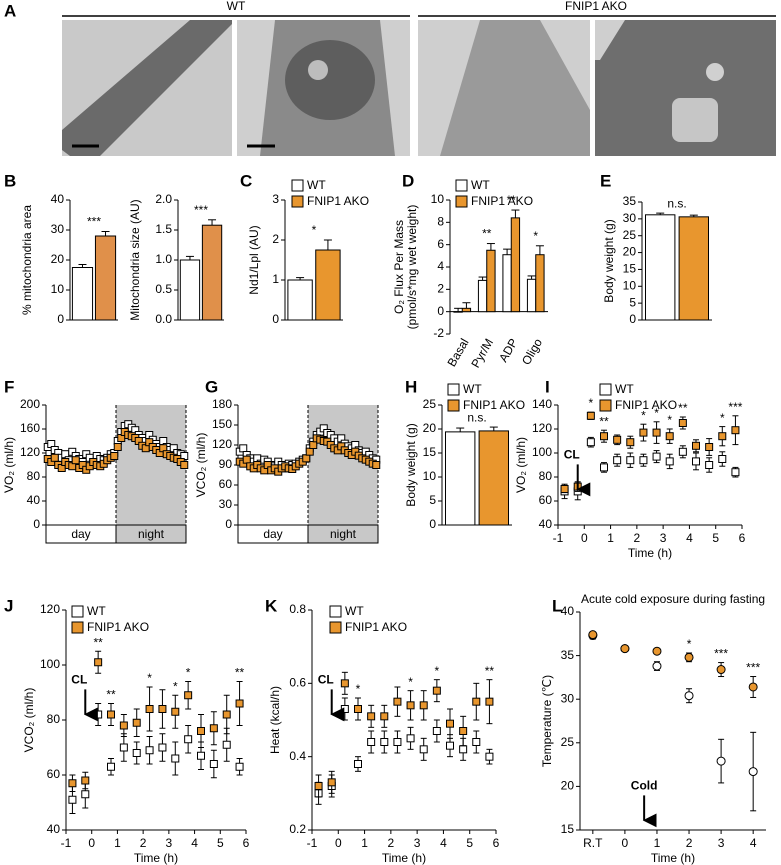  I want to click on y-tick-label: 1.5, so click(163, 229).